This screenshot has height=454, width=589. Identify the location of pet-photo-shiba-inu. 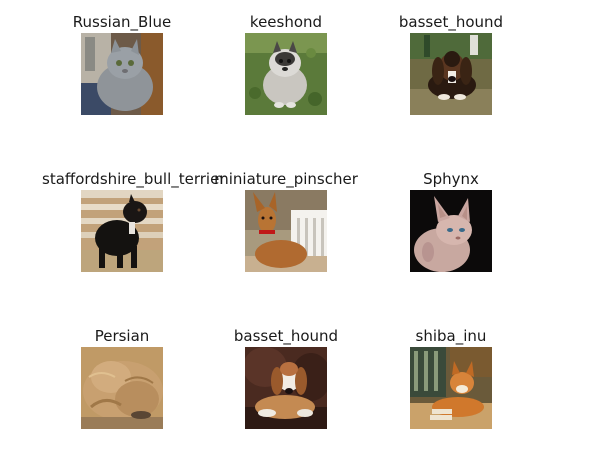
(451, 388).